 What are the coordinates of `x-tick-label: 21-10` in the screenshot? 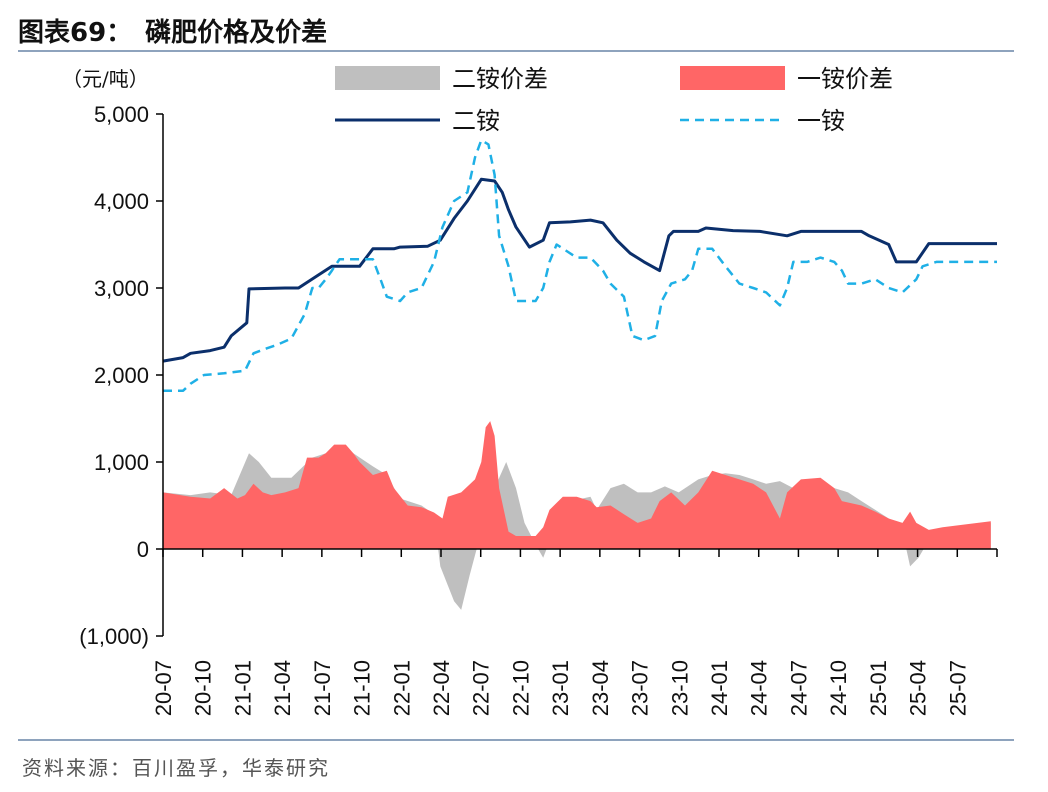 It's located at (362, 688).